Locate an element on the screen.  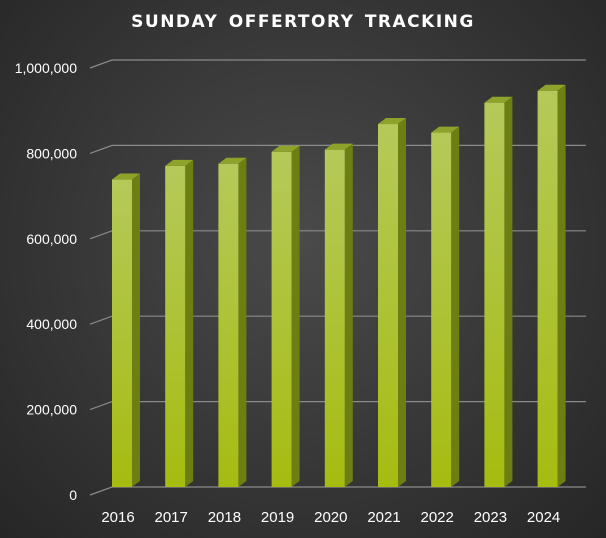
x-tick-label-2021: 2021 is located at coordinates (383, 517).